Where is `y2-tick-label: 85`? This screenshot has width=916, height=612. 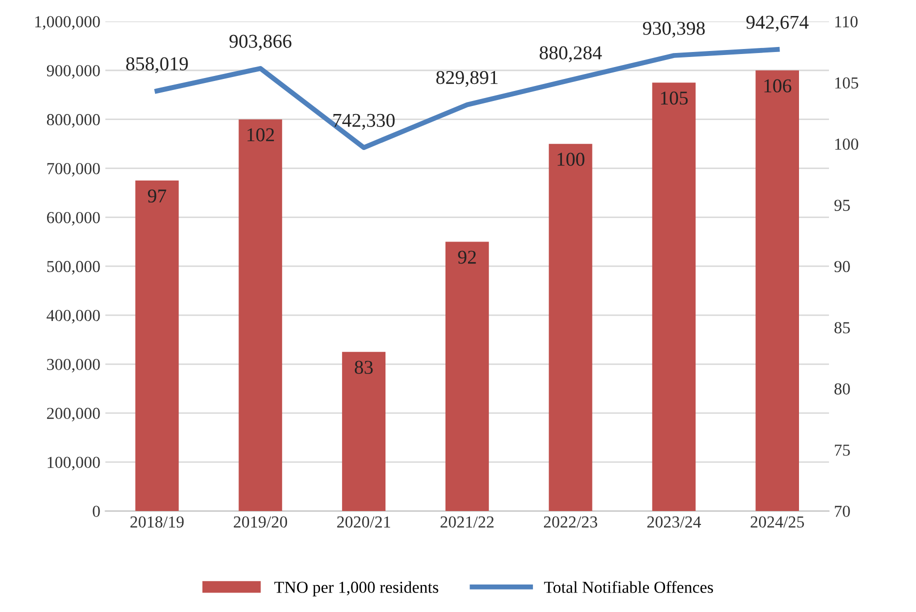
y2-tick-label: 85 is located at coordinates (842, 328).